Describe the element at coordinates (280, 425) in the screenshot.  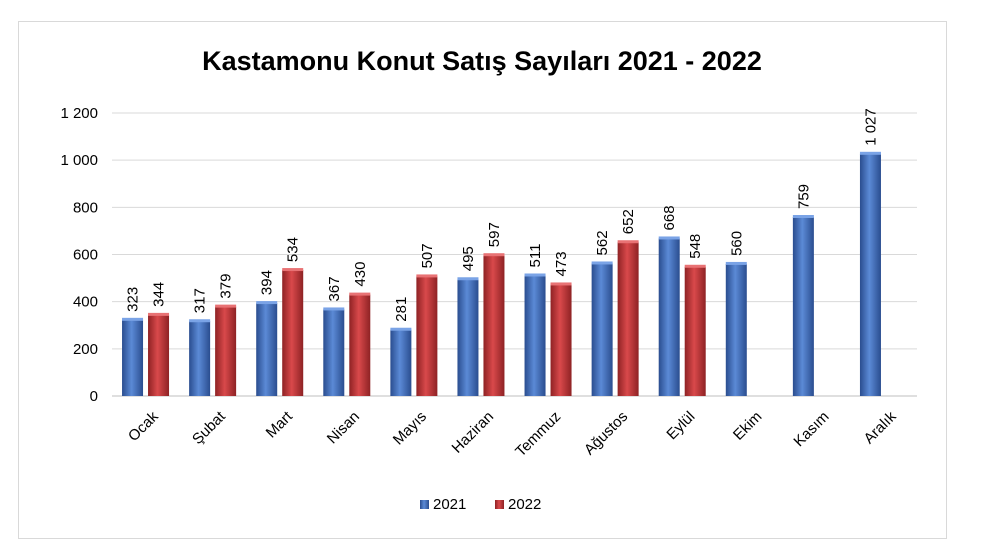
I see `x-tick-label: Mart` at that location.